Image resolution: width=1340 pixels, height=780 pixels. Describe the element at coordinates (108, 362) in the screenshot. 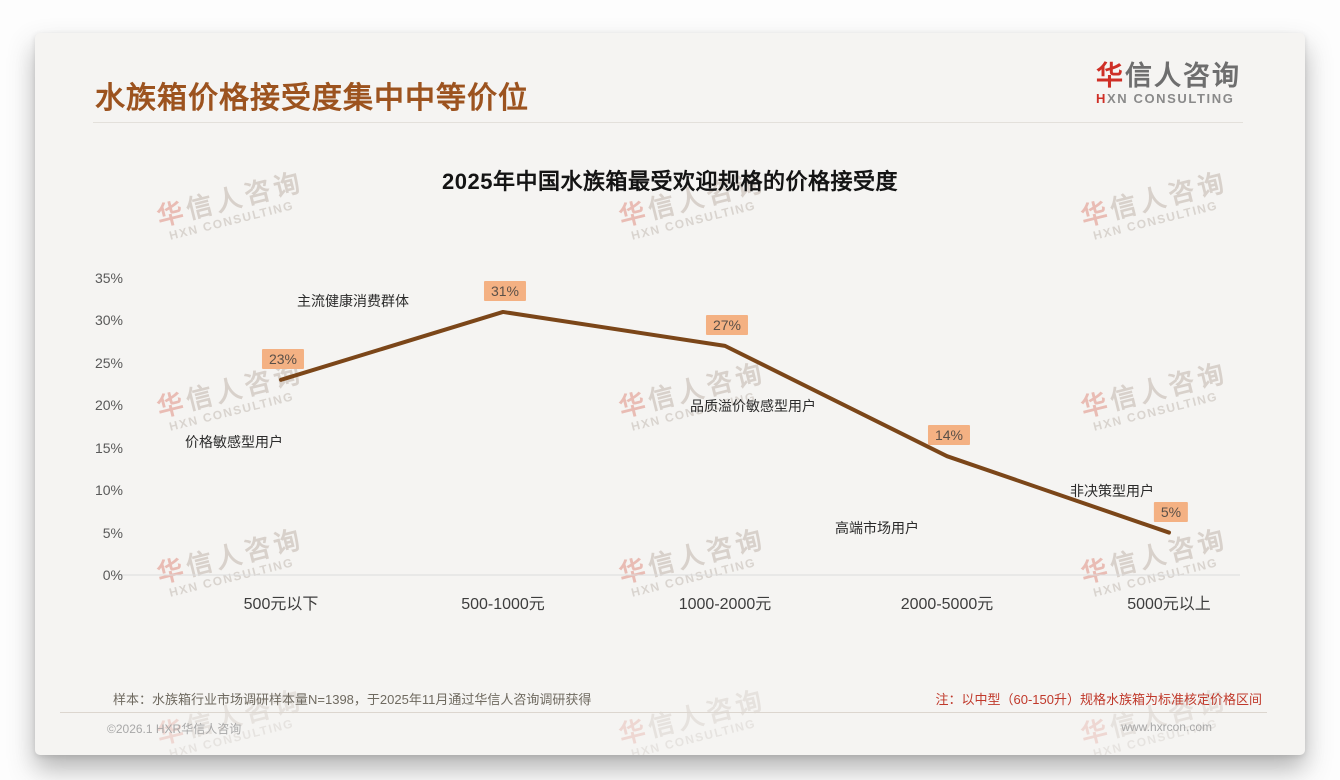

I see `y-tick-label: 25%` at that location.